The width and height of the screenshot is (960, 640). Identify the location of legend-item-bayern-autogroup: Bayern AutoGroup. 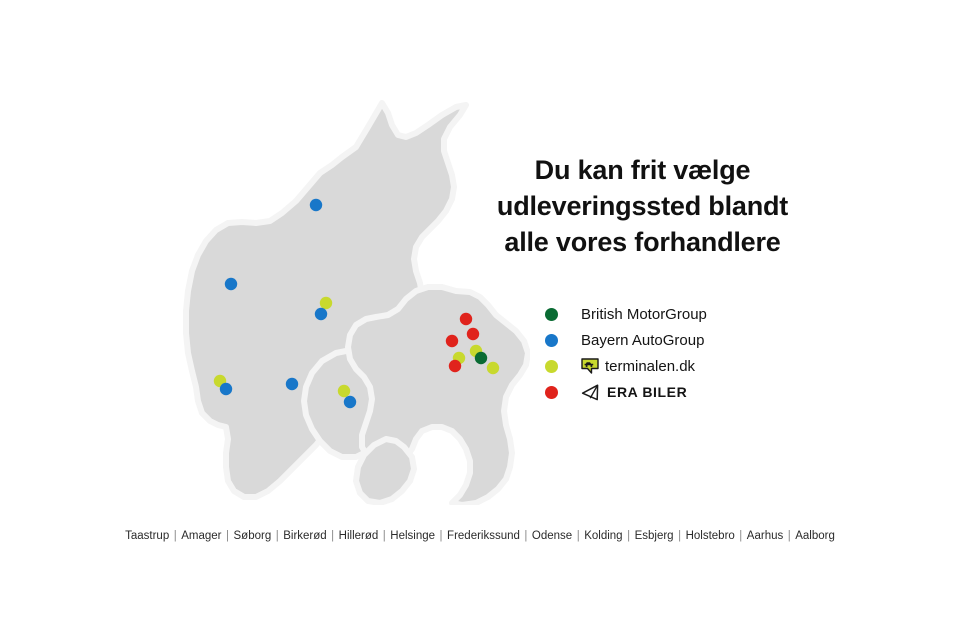
(675, 340).